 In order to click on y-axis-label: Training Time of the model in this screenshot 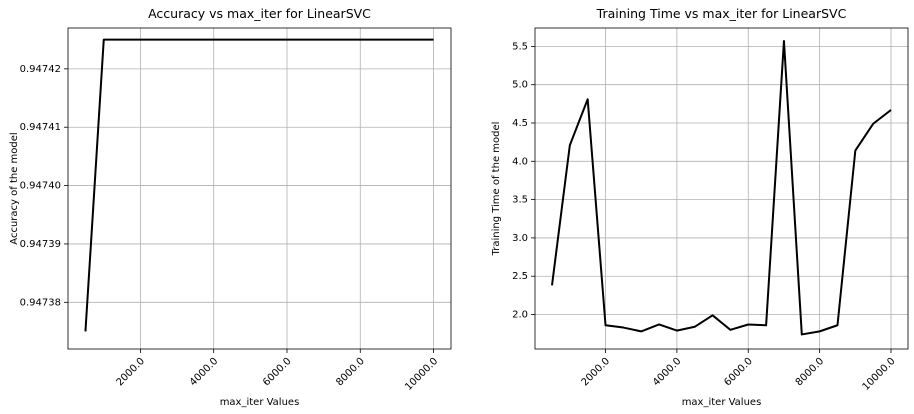, I will do `click(496, 189)`.